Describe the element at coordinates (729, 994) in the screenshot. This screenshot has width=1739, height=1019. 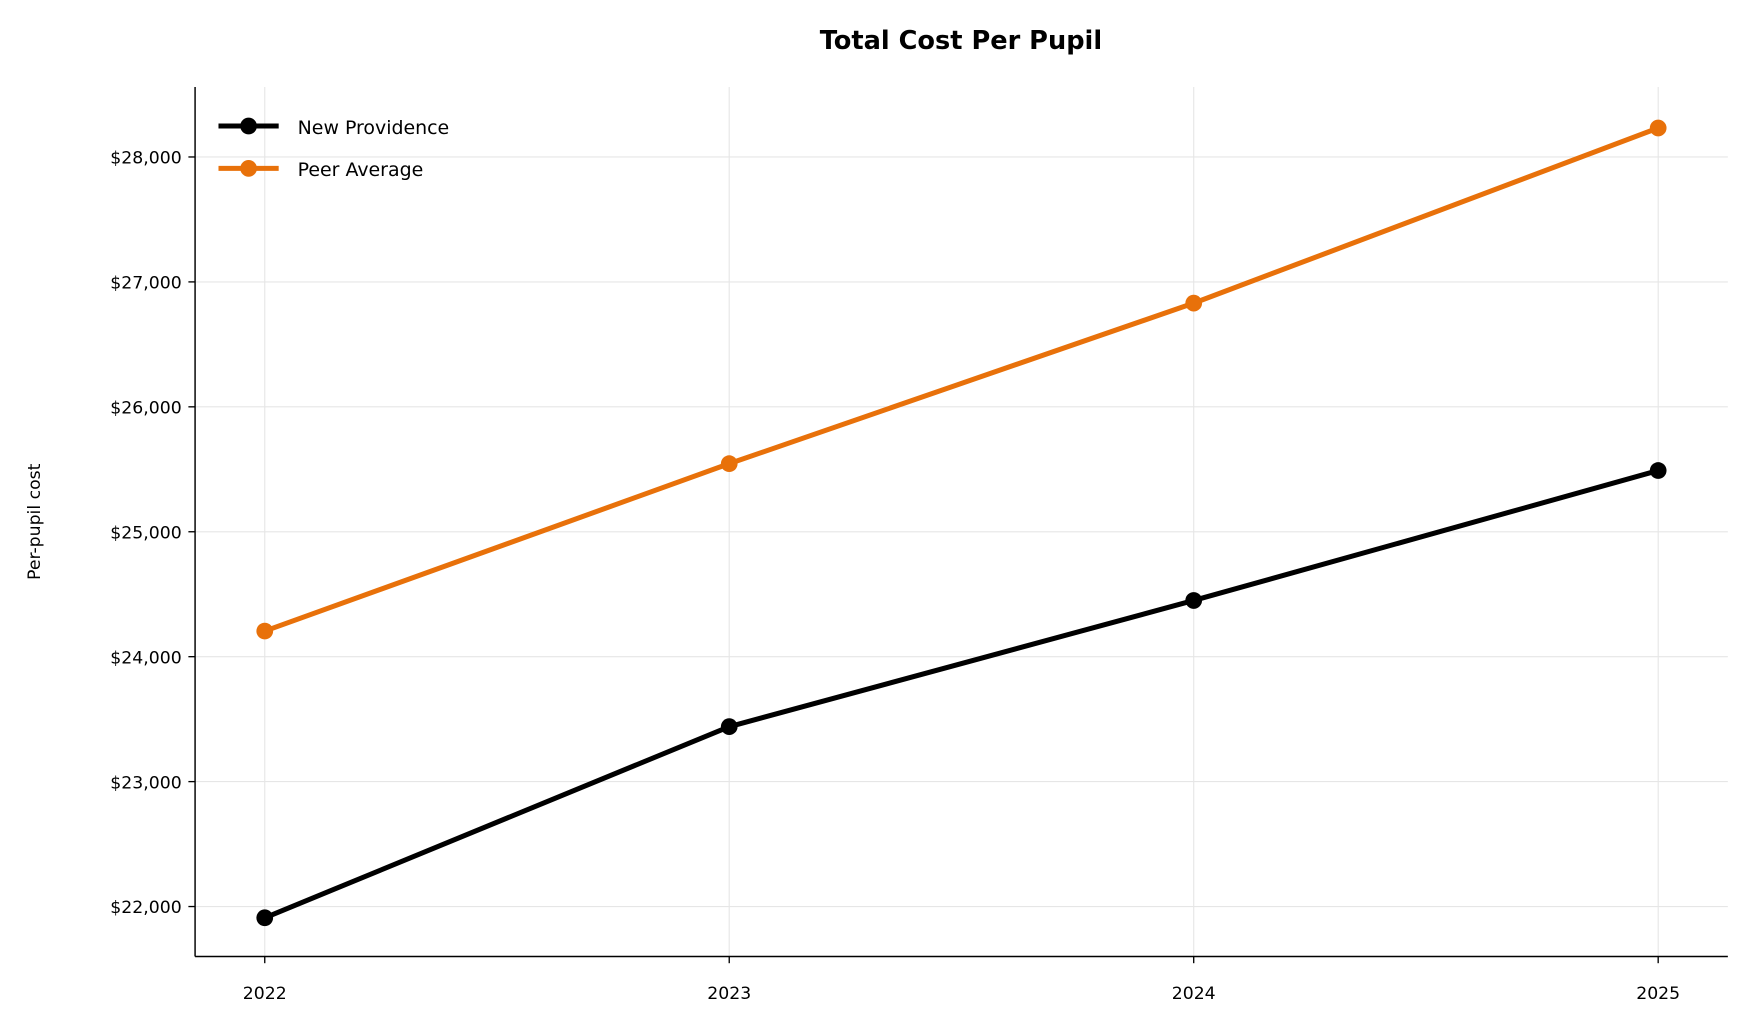
I see `x-tick-label: 2023` at that location.